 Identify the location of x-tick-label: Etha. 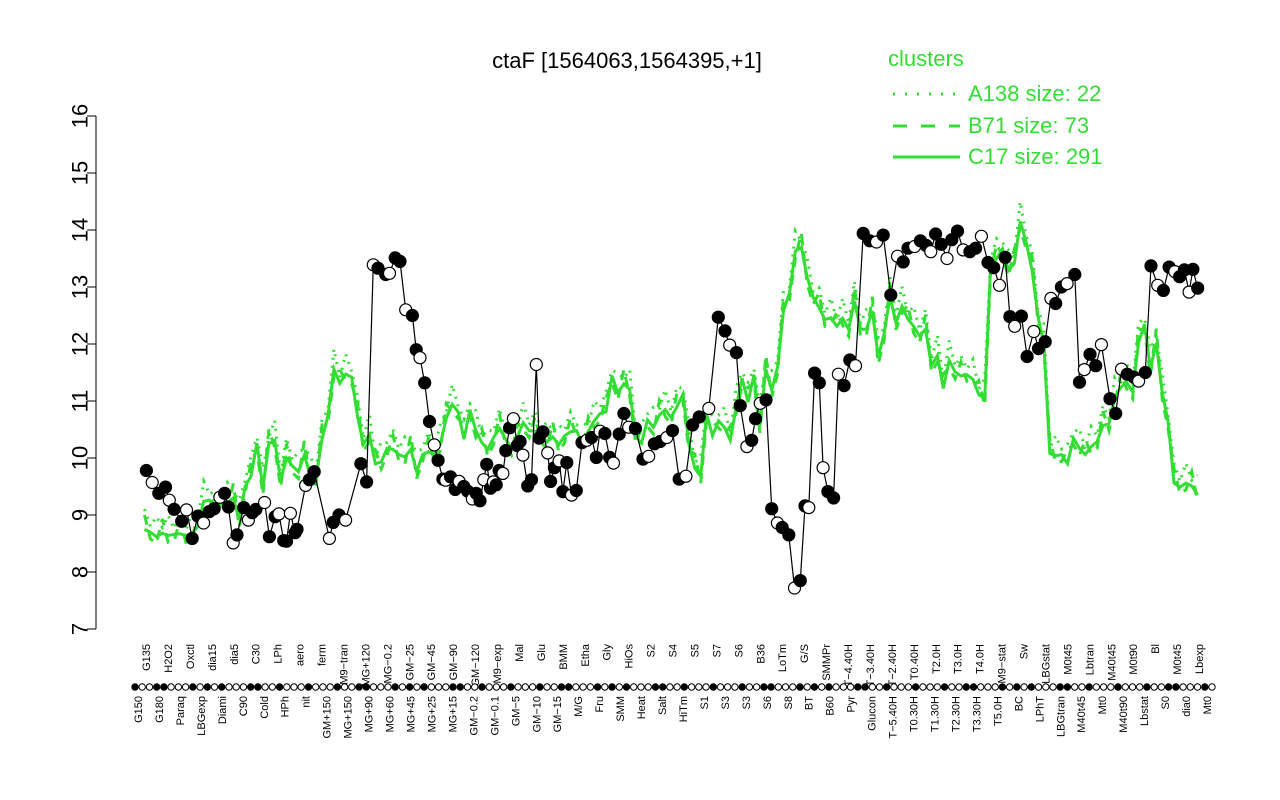
(586, 655).